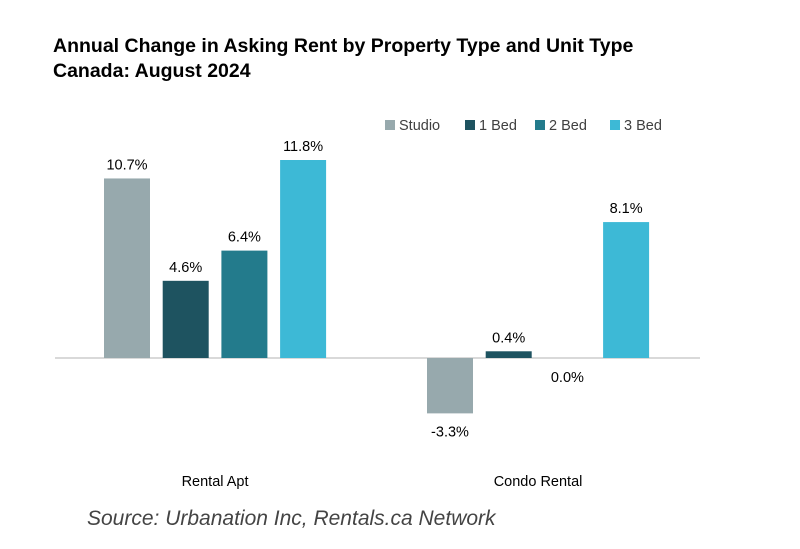 Image resolution: width=800 pixels, height=549 pixels. Describe the element at coordinates (626, 209) in the screenshot. I see `data-label: 8.1%` at that location.